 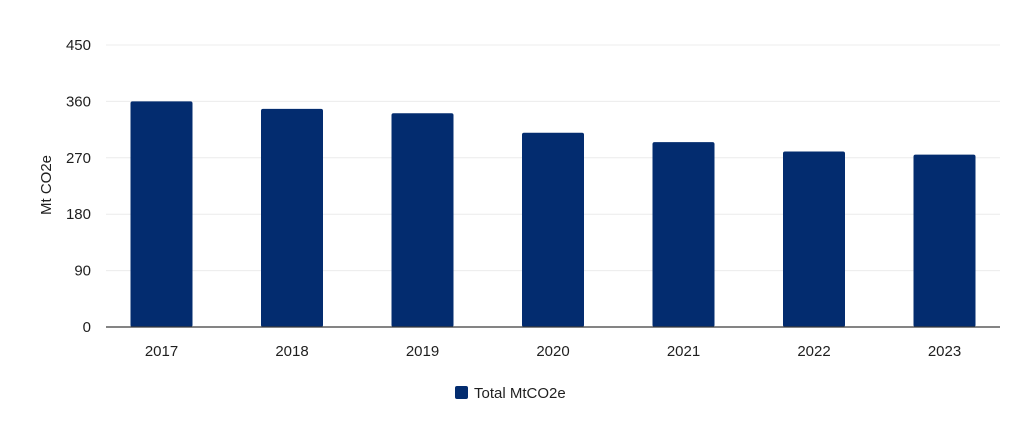 What do you see at coordinates (161, 214) in the screenshot?
I see `bar-2017` at bounding box center [161, 214].